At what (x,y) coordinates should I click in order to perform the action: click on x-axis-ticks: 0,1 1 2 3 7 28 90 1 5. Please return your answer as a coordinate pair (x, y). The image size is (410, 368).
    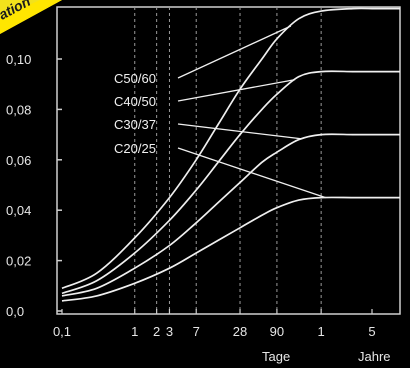
    Looking at the image, I should click on (214, 324).